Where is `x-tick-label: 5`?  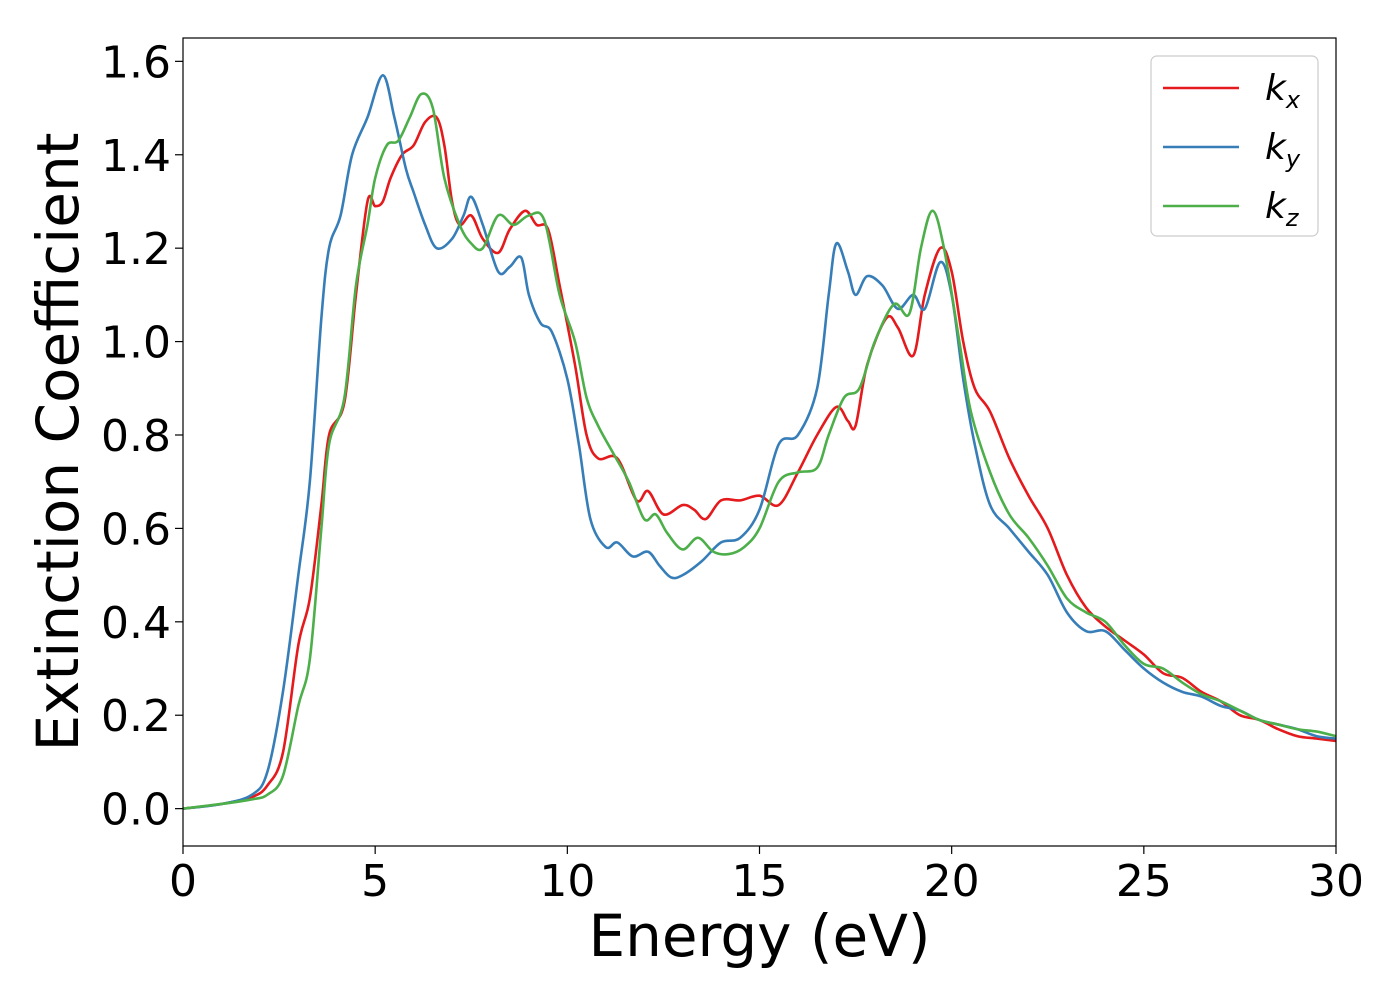
x-tick-label: 5 is located at coordinates (375, 881).